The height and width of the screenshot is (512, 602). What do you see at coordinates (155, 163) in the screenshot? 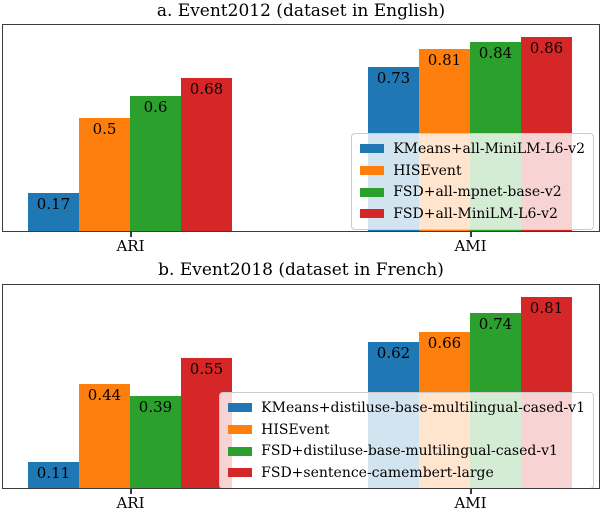
I see `bar-ari-series2: 0.6` at bounding box center [155, 163].